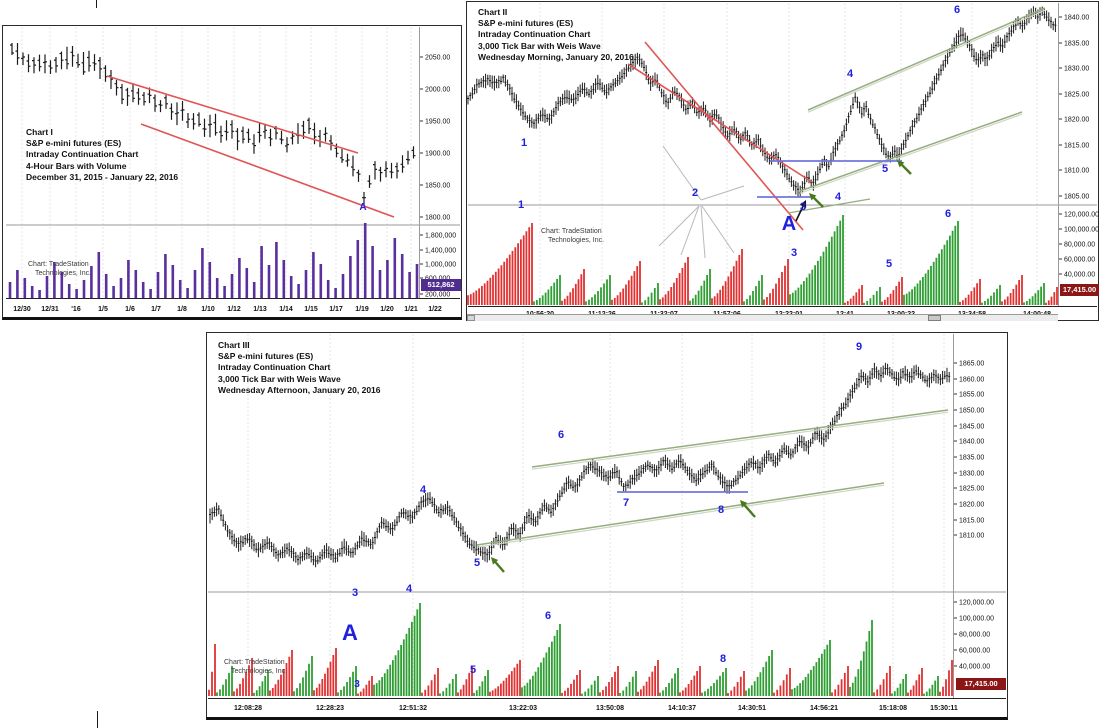 Image resolution: width=1100 pixels, height=728 pixels. Describe the element at coordinates (893, 708) in the screenshot. I see `time-axis-label: 15:18:08` at that location.